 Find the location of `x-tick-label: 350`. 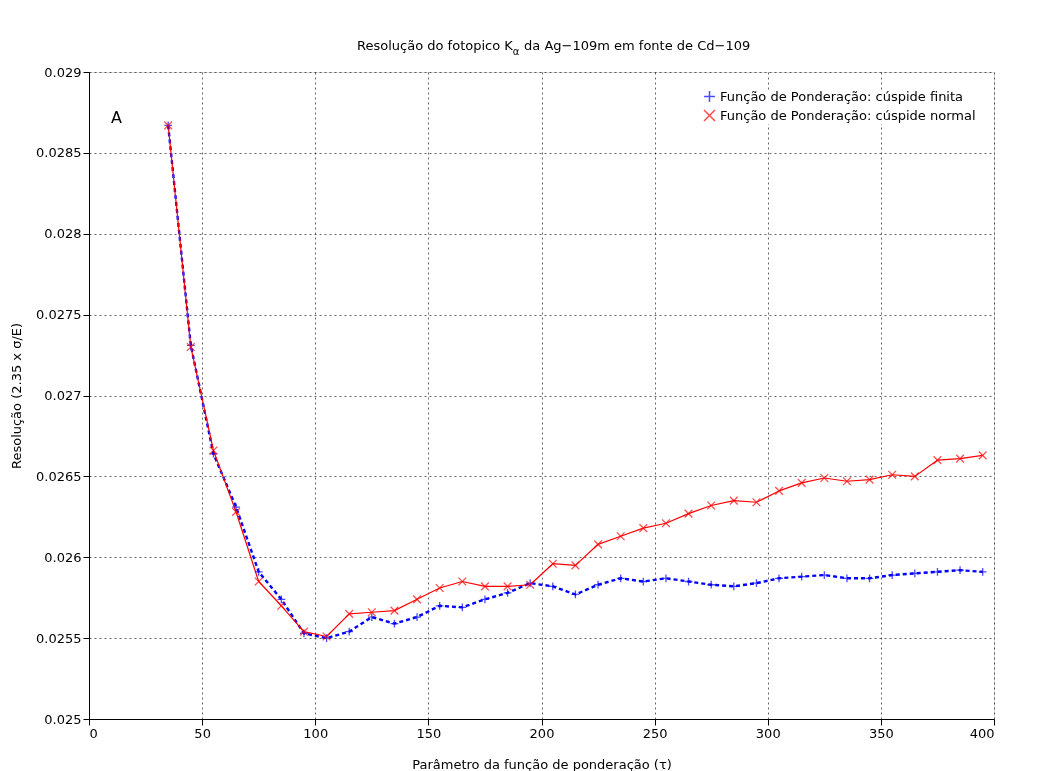

x-tick-label: 350 is located at coordinates (881, 733).